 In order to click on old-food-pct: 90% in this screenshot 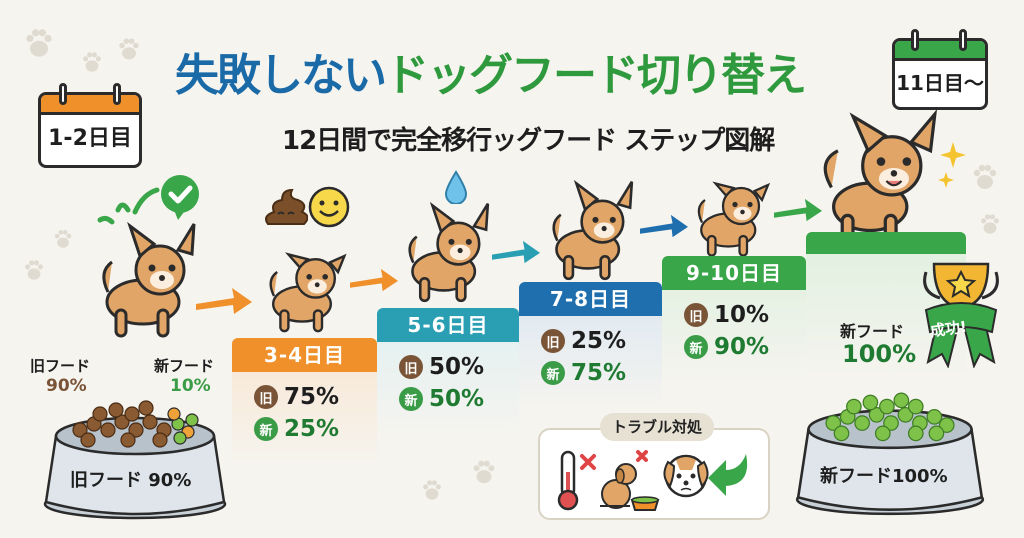, I will do `click(66, 386)`.